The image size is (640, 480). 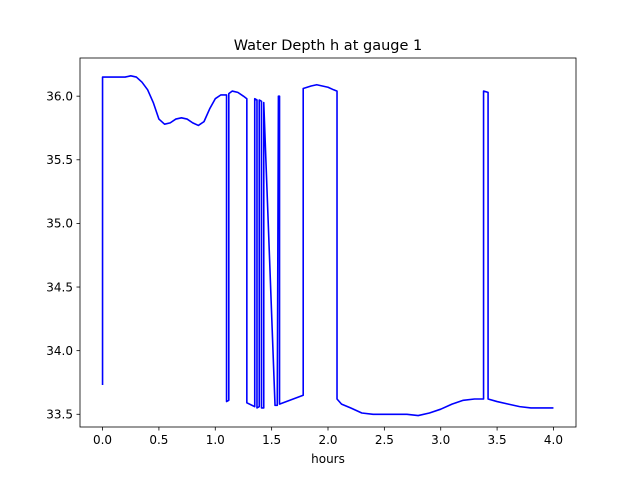 I want to click on x-tick-label: 2.5, so click(x=384, y=440).